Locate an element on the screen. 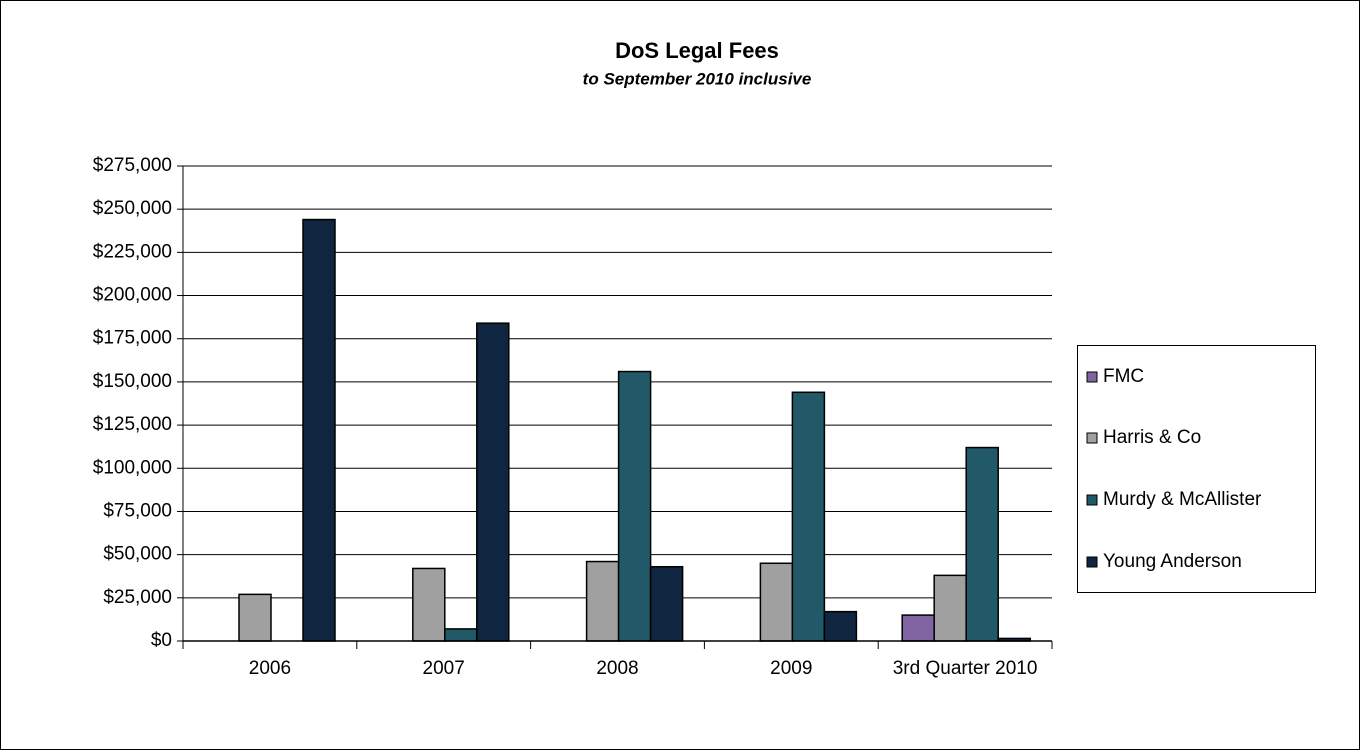 This screenshot has height=751, width=1361. y-tick-label: $50,000 is located at coordinates (137, 554).